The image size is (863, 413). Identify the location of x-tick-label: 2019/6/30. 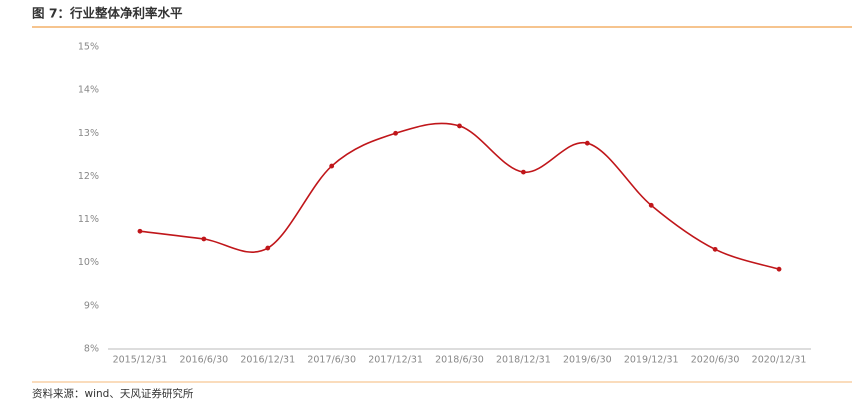
(587, 360).